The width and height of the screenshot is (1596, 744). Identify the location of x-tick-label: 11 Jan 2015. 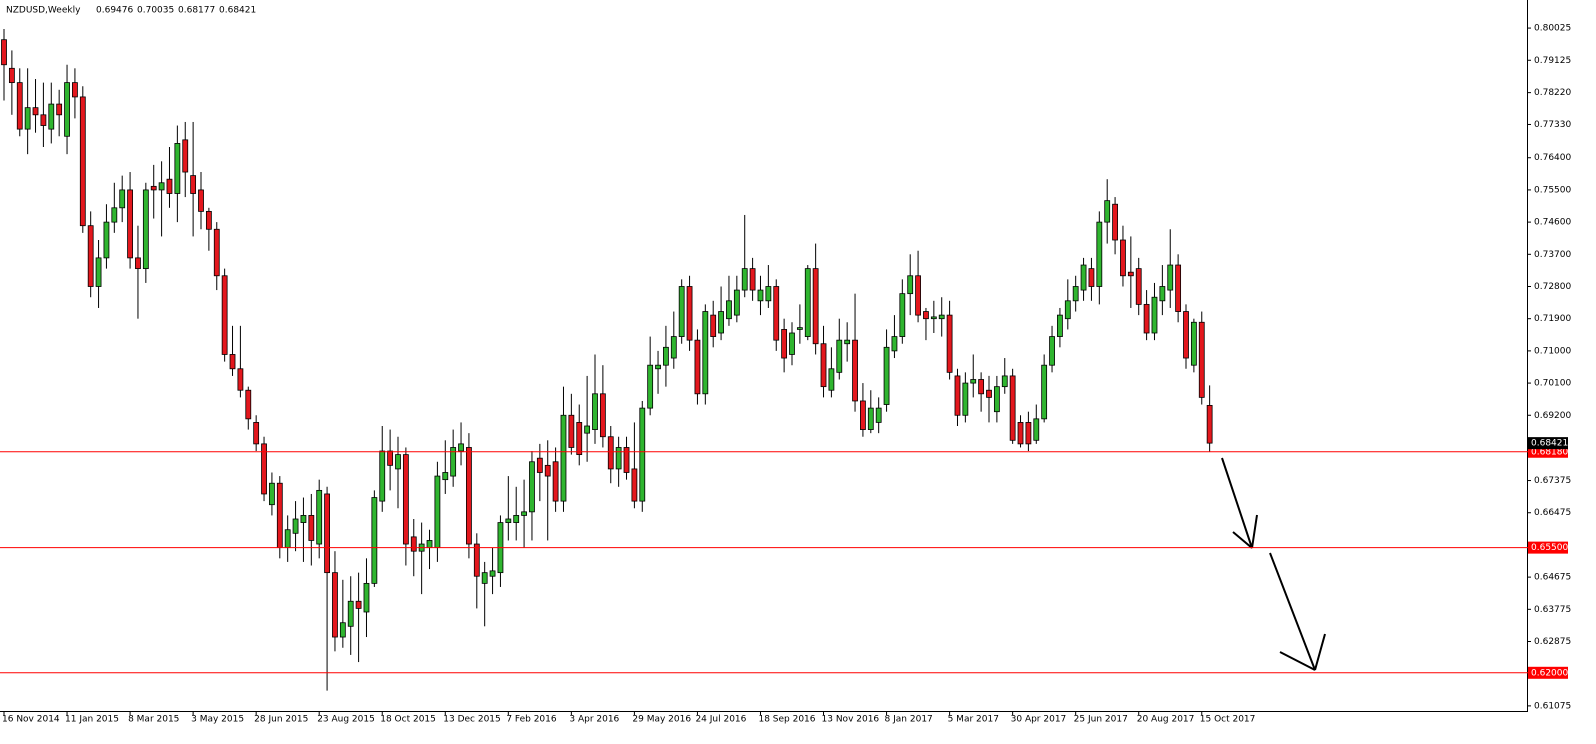
(92, 720).